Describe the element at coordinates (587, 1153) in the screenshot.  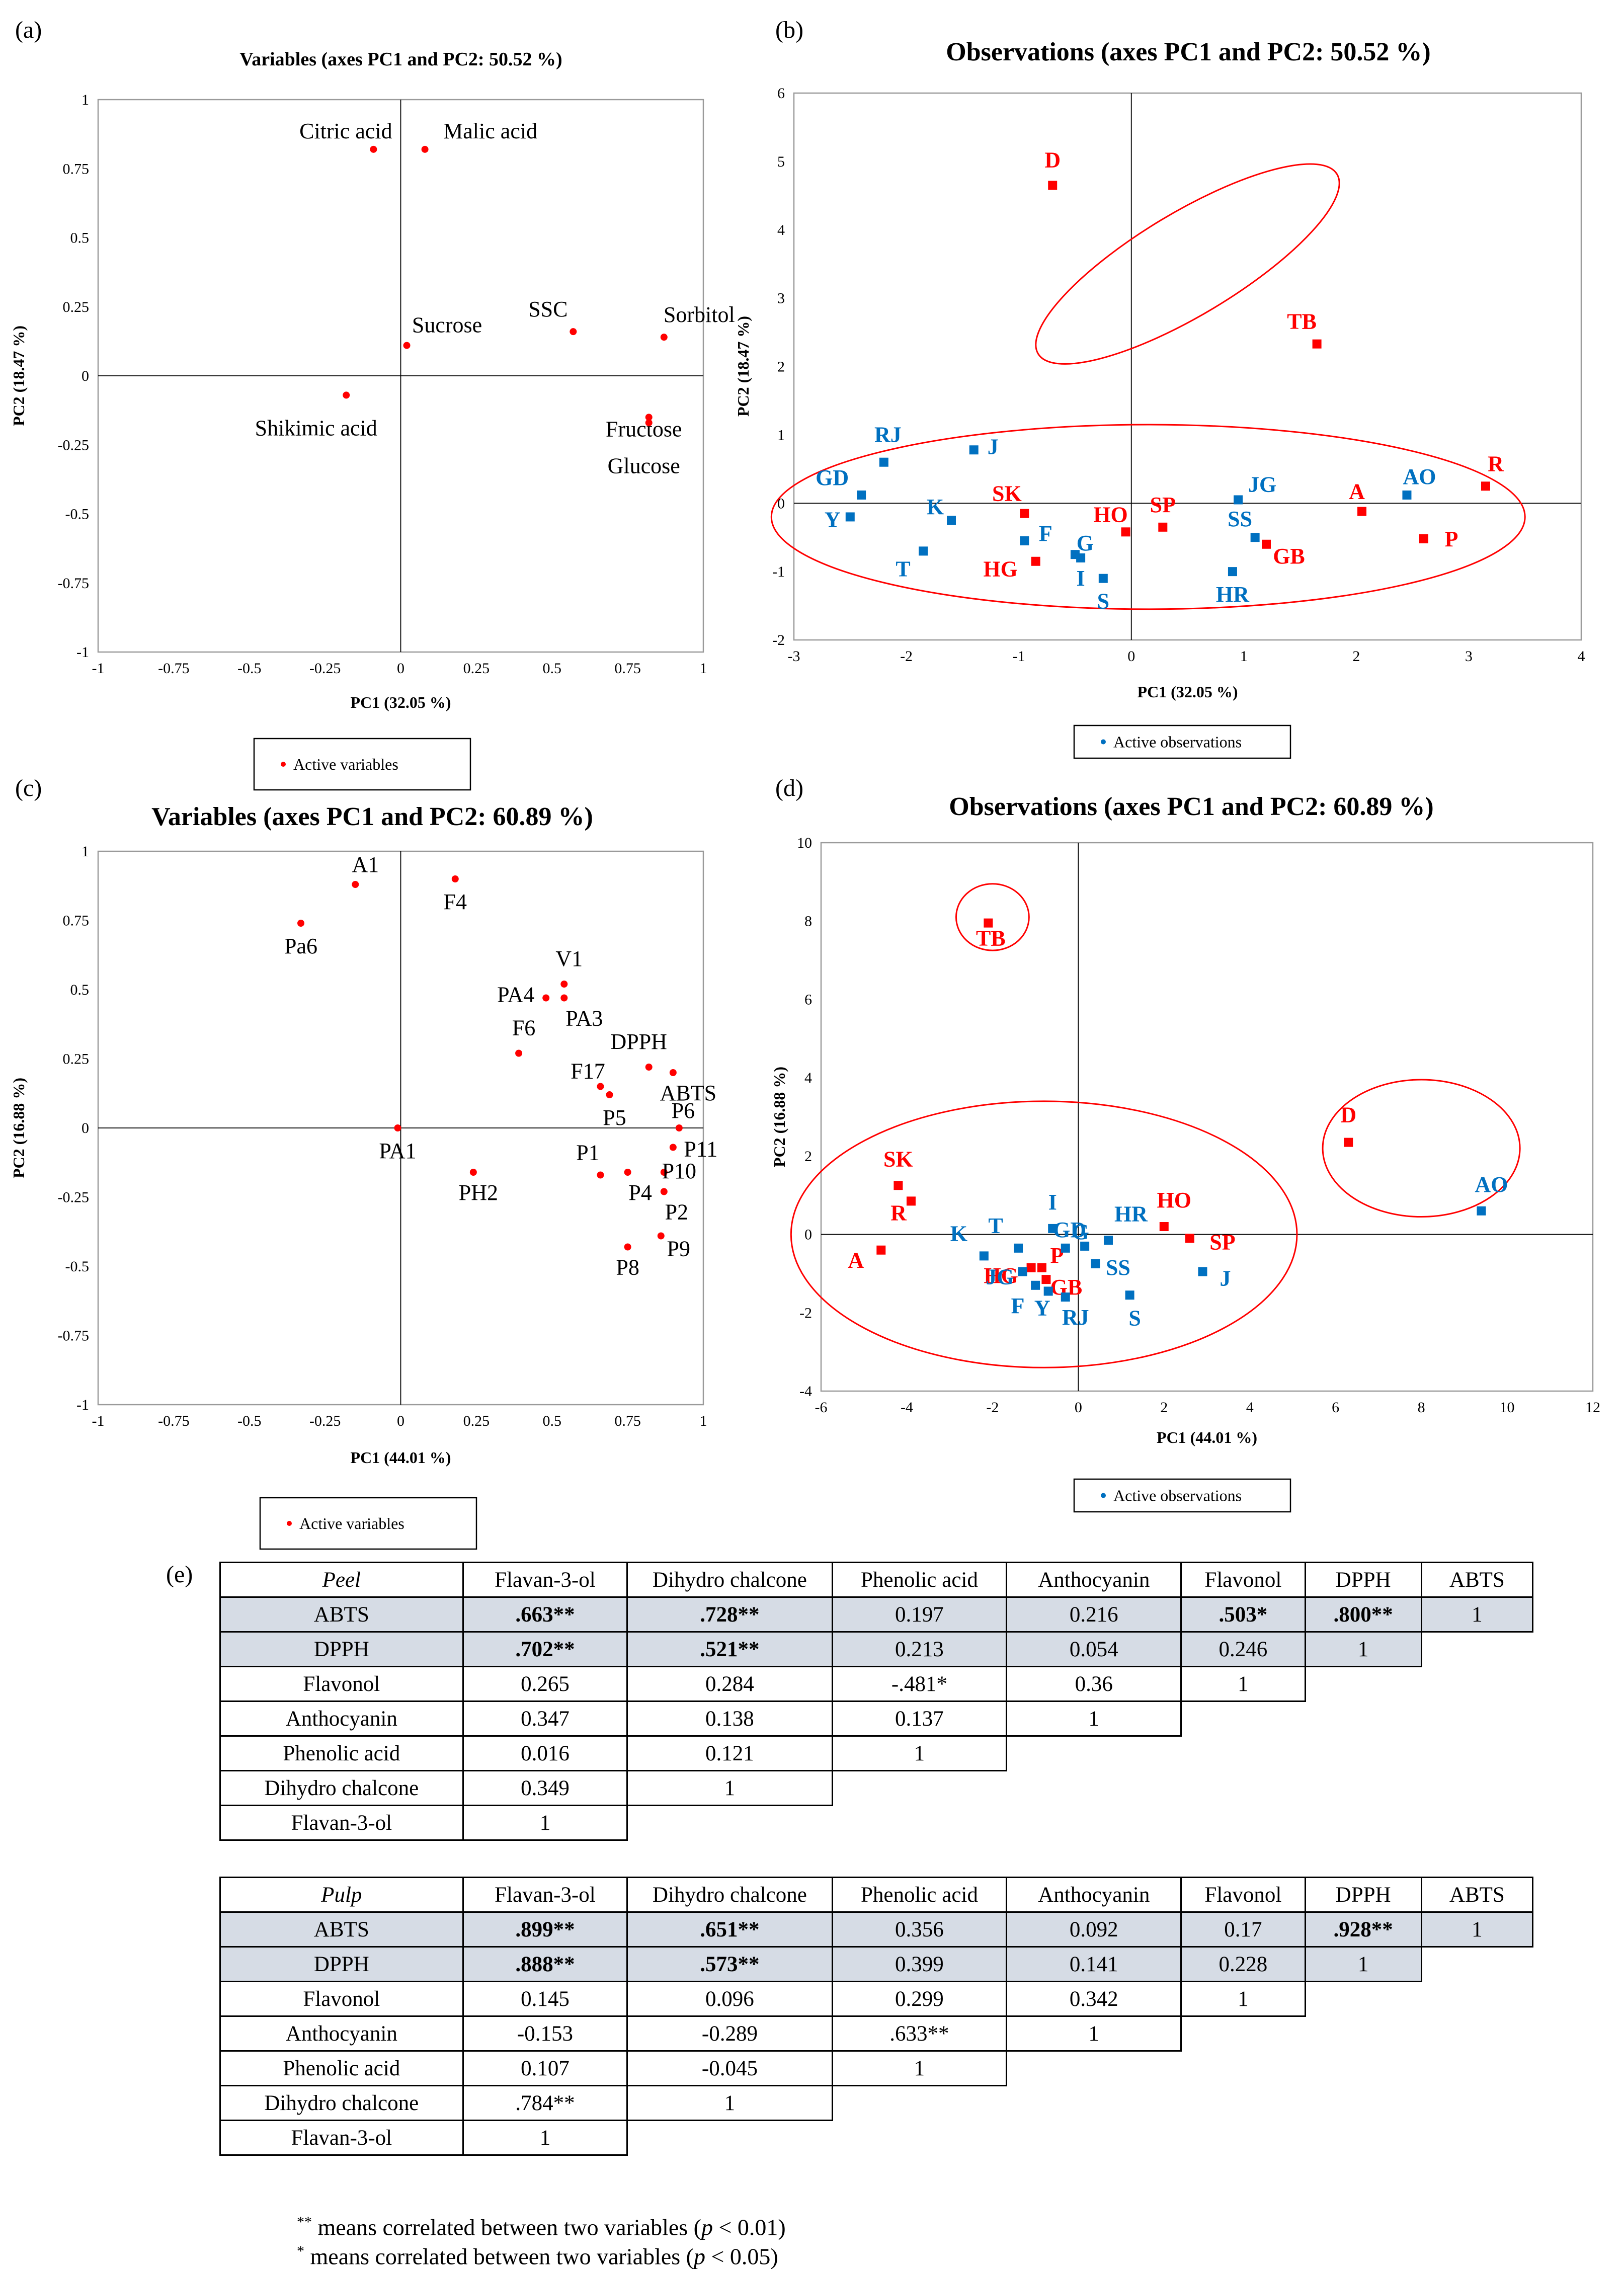
I see `point-label-p1: P1` at that location.